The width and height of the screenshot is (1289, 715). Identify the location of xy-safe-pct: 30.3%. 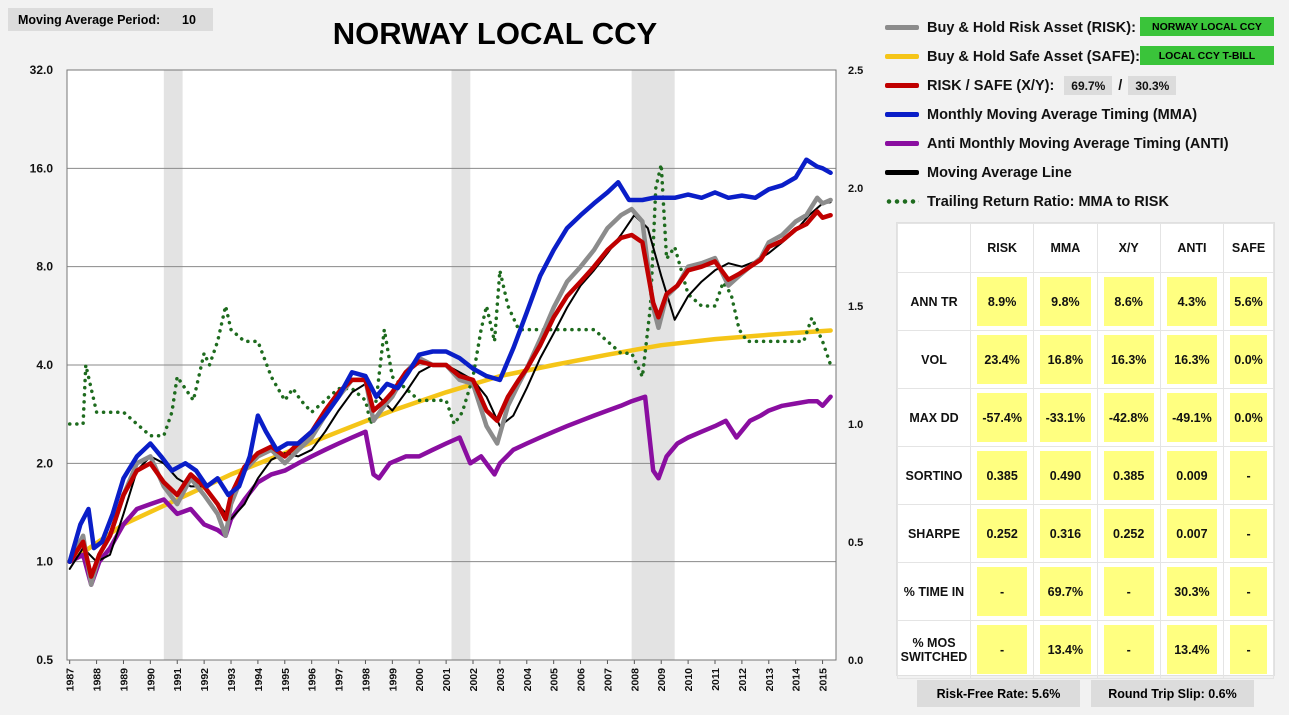
(1152, 85).